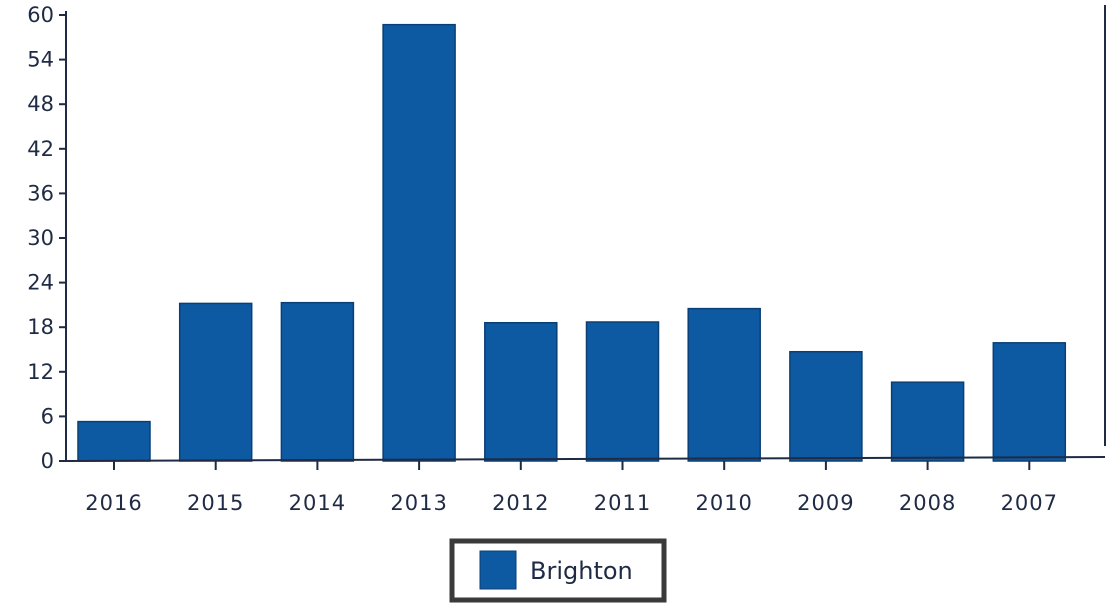  I want to click on y-tick-label: 6, so click(47, 416).